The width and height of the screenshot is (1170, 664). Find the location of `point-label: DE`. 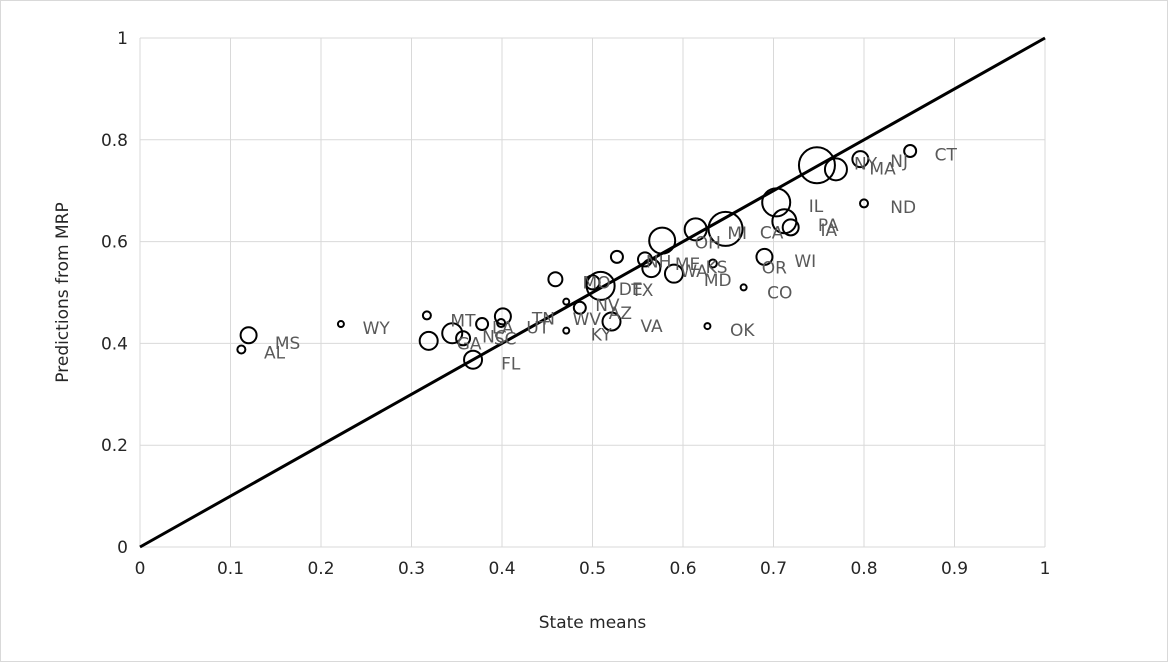

point-label: DE is located at coordinates (631, 290).